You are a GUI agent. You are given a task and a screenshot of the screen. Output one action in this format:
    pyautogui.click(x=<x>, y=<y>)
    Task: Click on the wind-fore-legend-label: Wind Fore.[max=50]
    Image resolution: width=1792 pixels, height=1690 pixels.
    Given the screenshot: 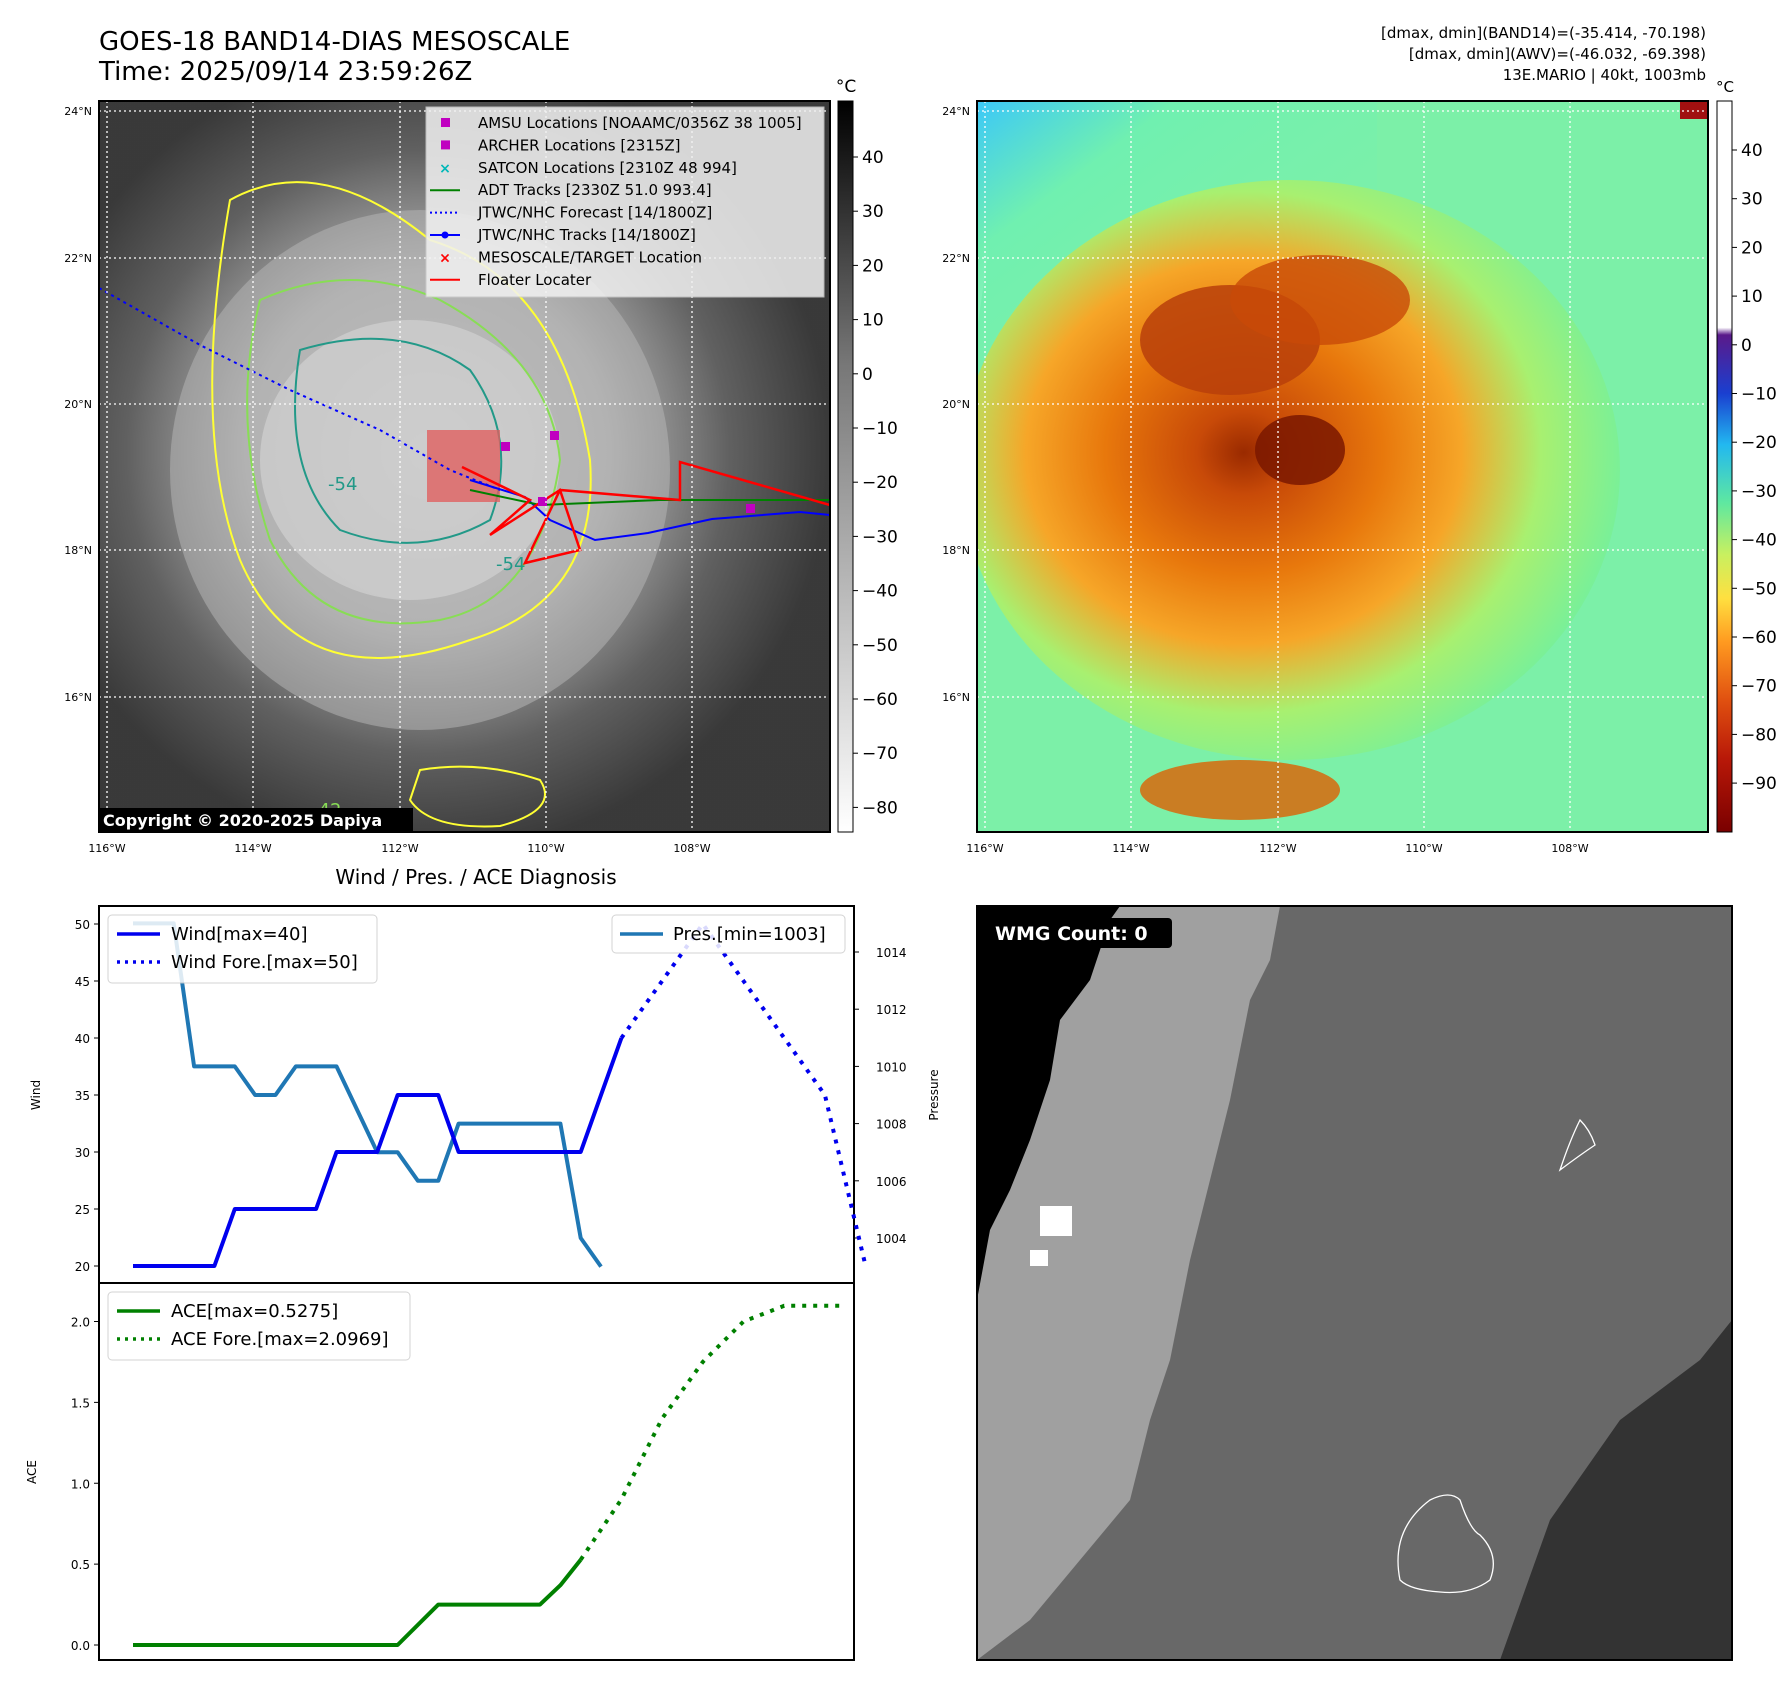 What is the action you would take?
    pyautogui.click(x=264, y=962)
    